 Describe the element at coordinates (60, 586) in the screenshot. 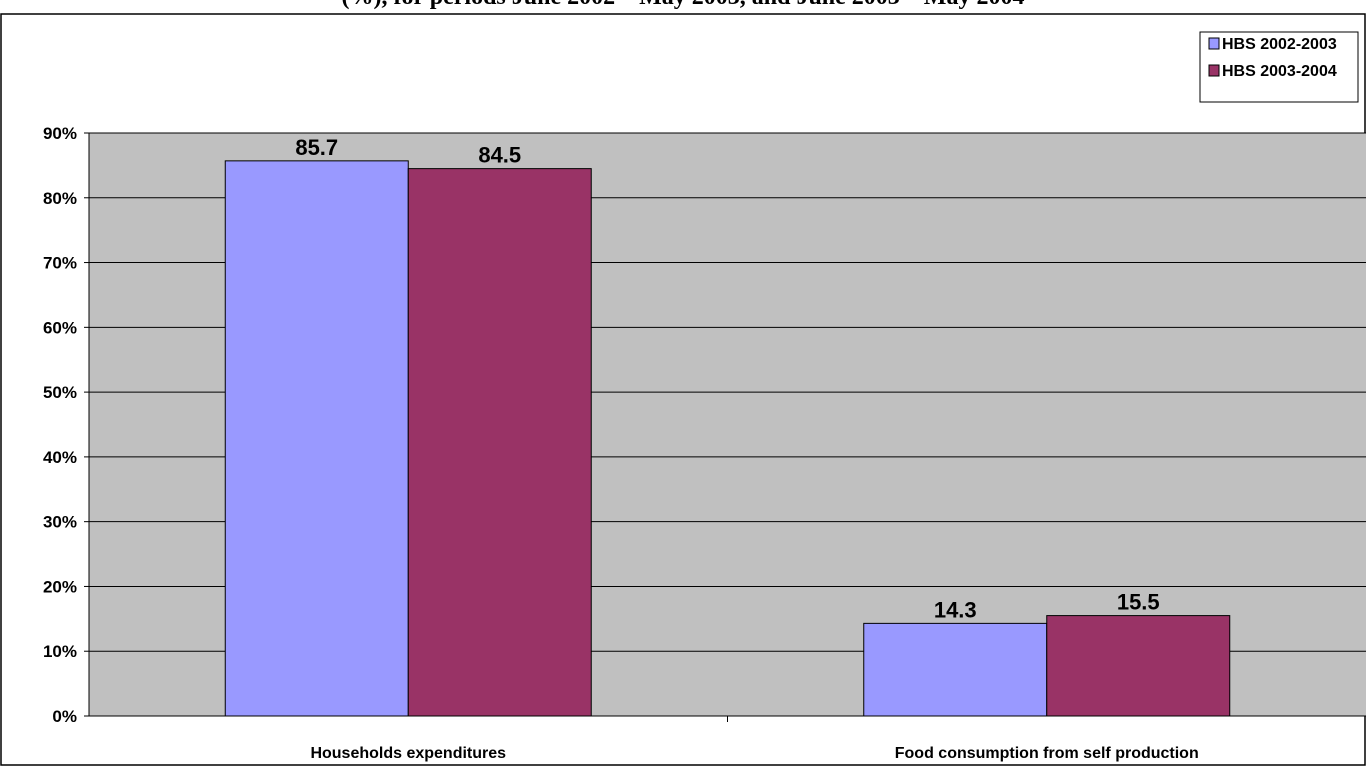

I see `y-tick-label: 20%` at that location.